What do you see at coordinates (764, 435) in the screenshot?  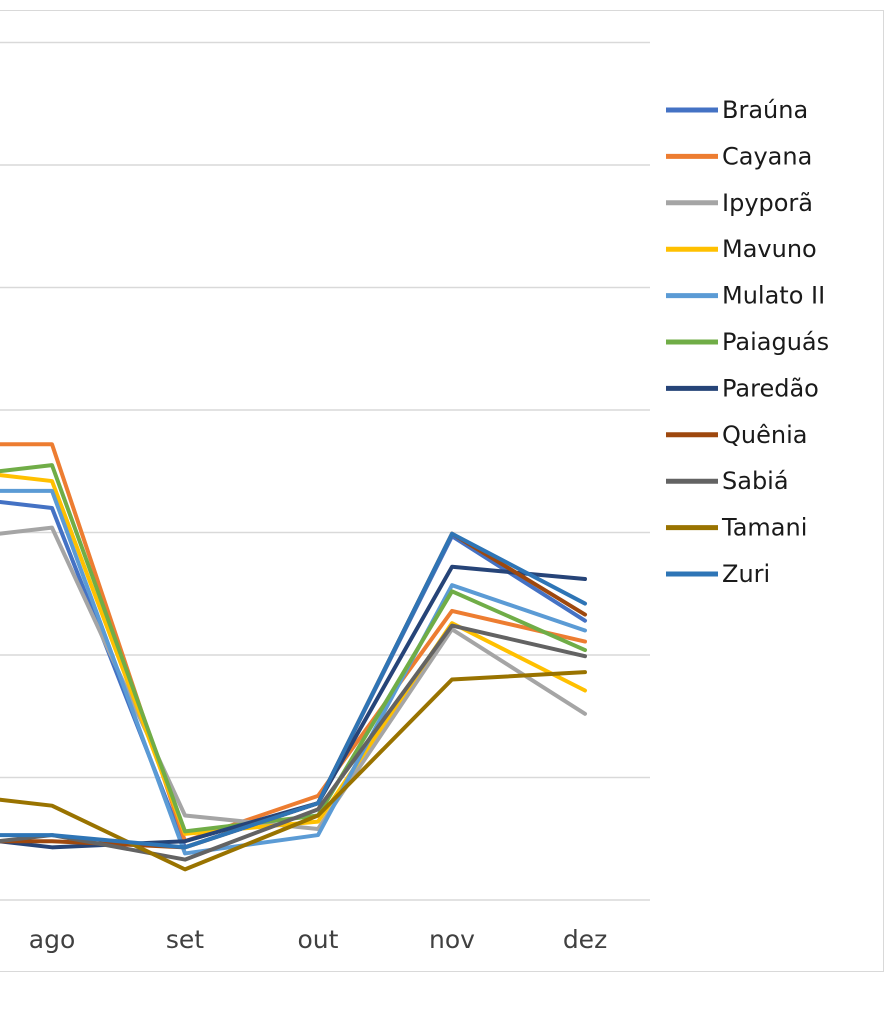 I see `legend-label: Quênia` at bounding box center [764, 435].